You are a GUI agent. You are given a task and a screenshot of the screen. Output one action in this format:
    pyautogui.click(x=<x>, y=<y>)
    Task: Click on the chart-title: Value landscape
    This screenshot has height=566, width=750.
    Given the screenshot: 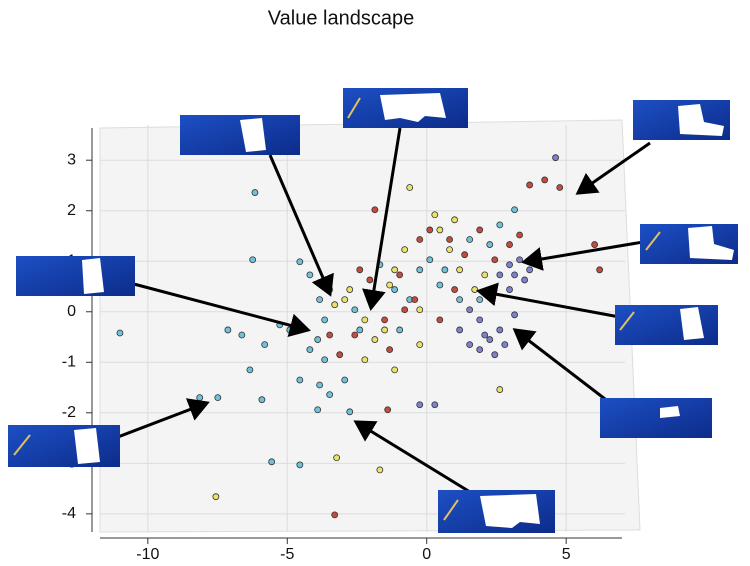 What is the action you would take?
    pyautogui.click(x=341, y=18)
    